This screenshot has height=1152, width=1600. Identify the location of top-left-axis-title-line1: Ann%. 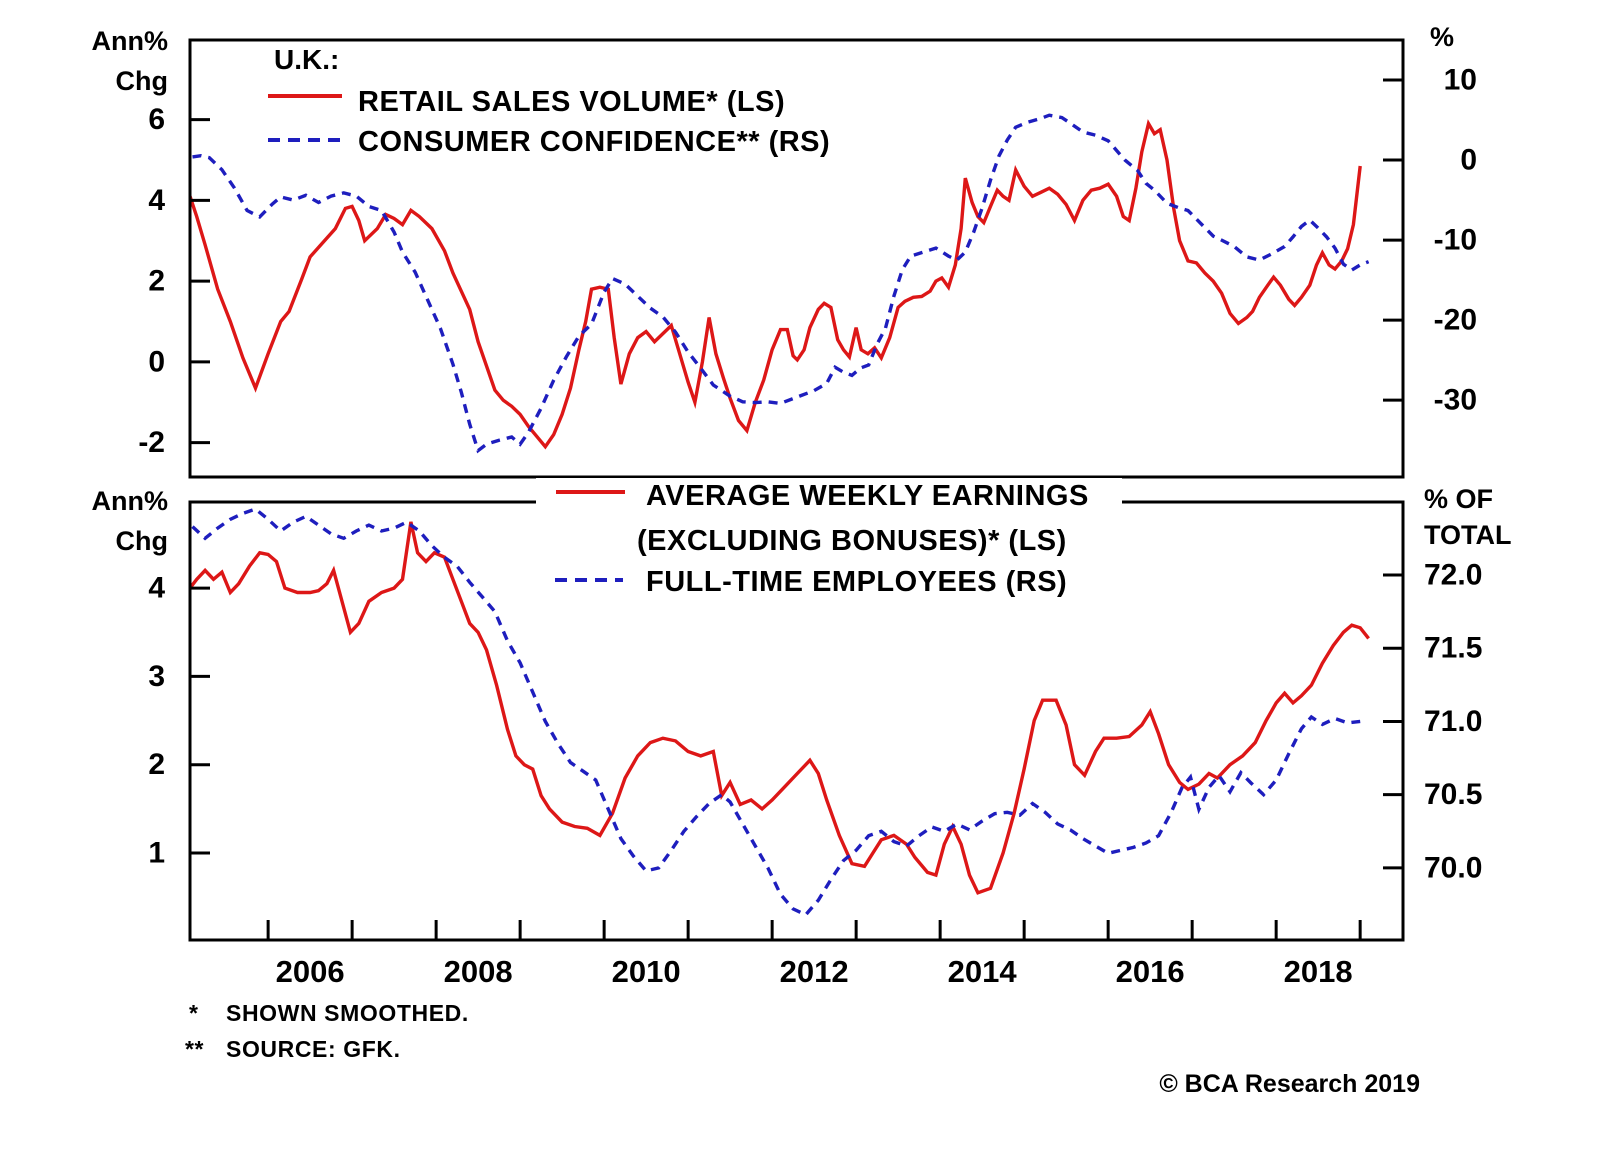
(130, 41).